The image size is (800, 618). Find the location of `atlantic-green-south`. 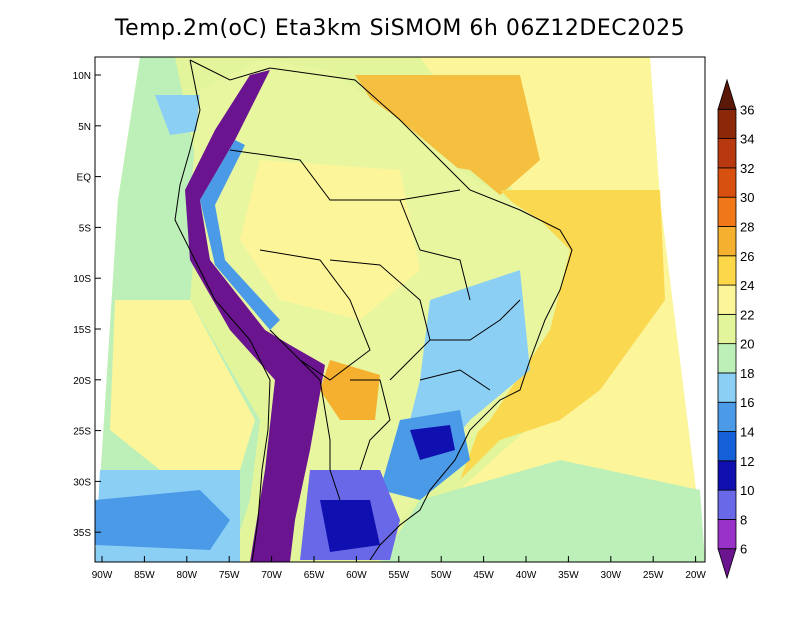

atlantic-green-south is located at coordinates (542, 511).